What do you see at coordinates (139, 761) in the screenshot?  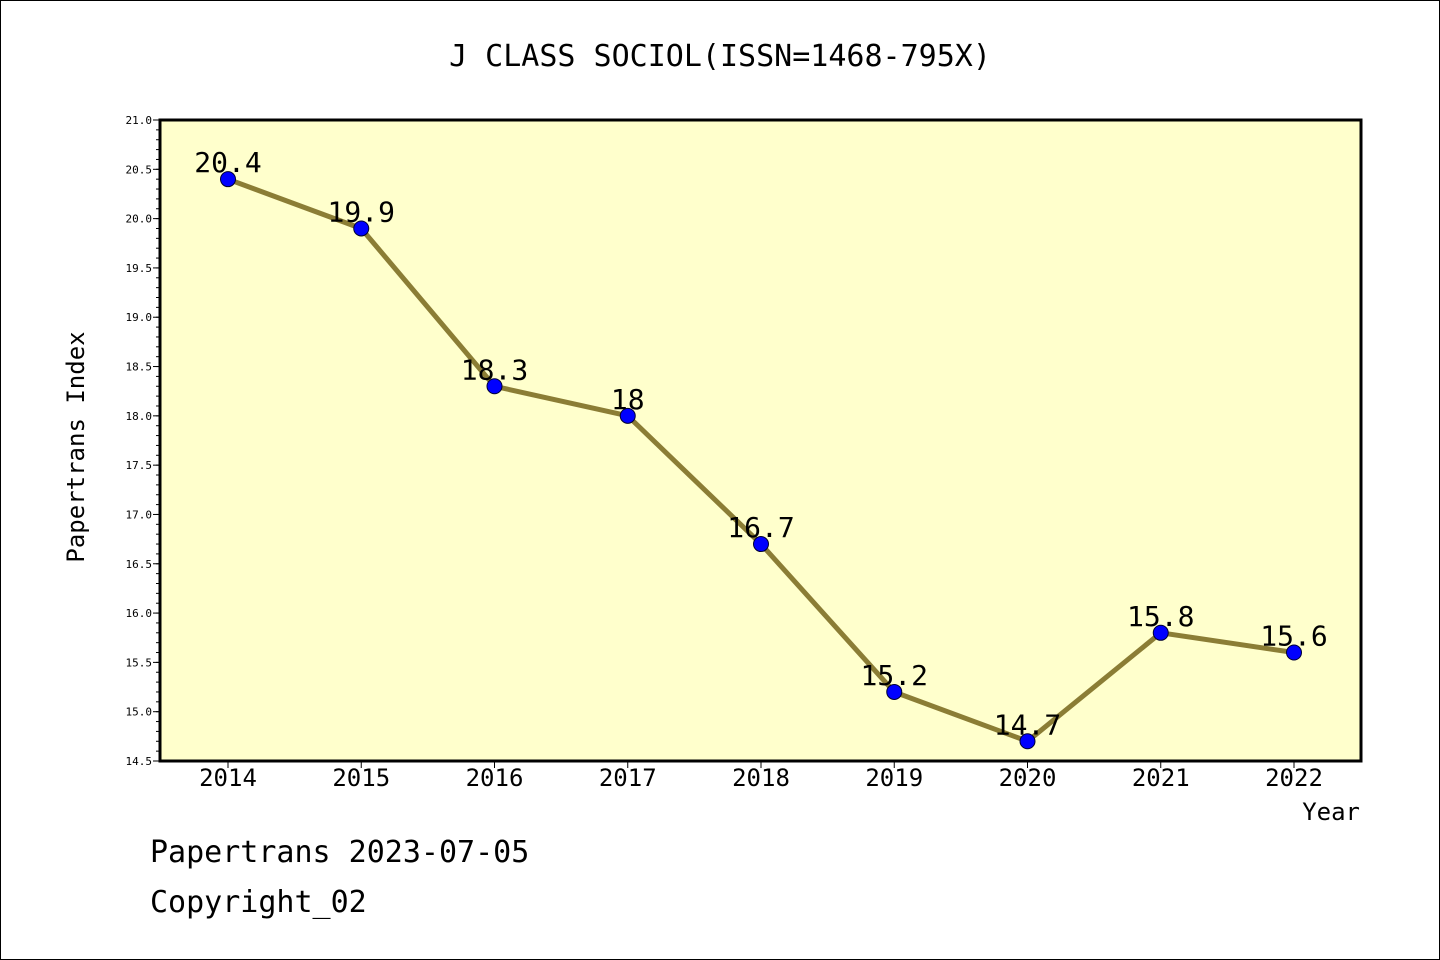 I see `y-tick-label: 14.5` at bounding box center [139, 761].